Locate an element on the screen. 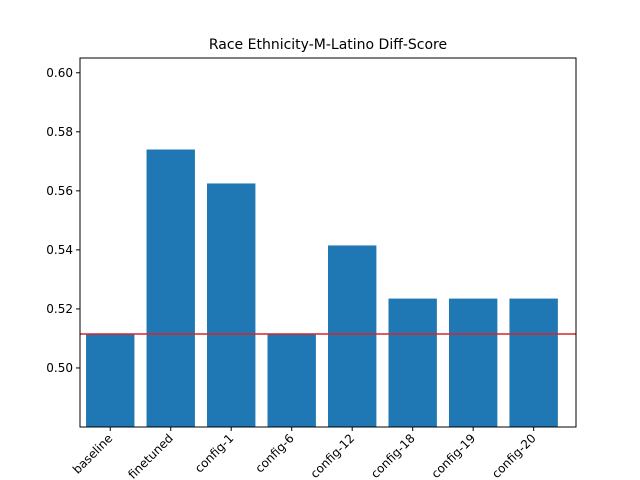 The width and height of the screenshot is (640, 480). x-tick-label: baseline is located at coordinates (92, 453).